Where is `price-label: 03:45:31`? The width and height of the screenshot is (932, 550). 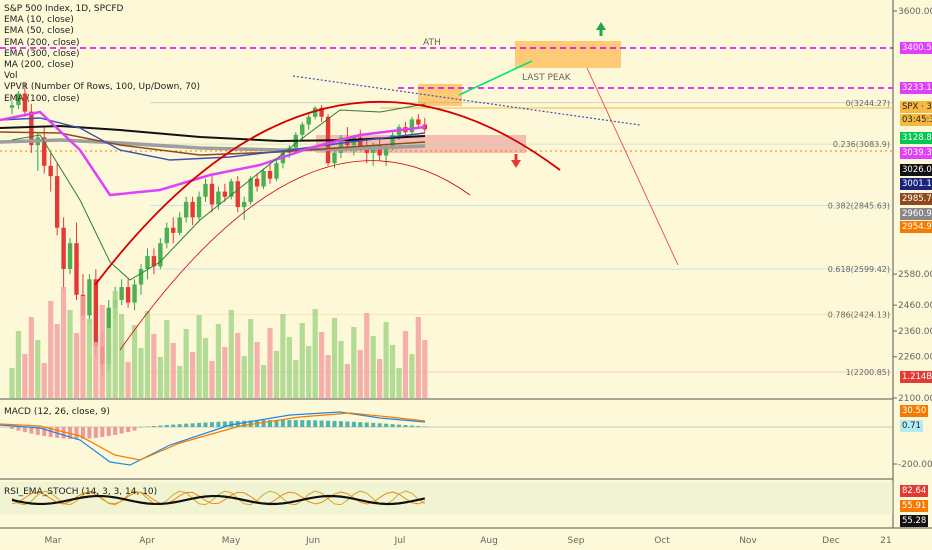
price-label: 03:45:31 is located at coordinates (916, 120).